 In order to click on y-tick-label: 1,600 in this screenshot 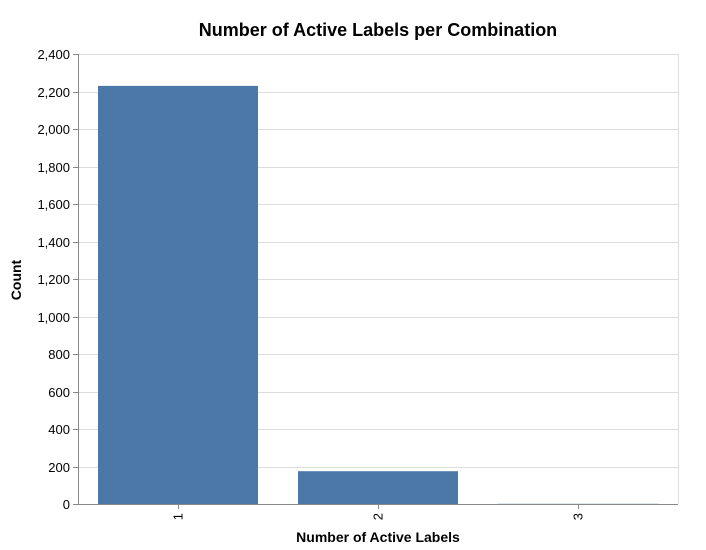, I will do `click(53, 204)`.